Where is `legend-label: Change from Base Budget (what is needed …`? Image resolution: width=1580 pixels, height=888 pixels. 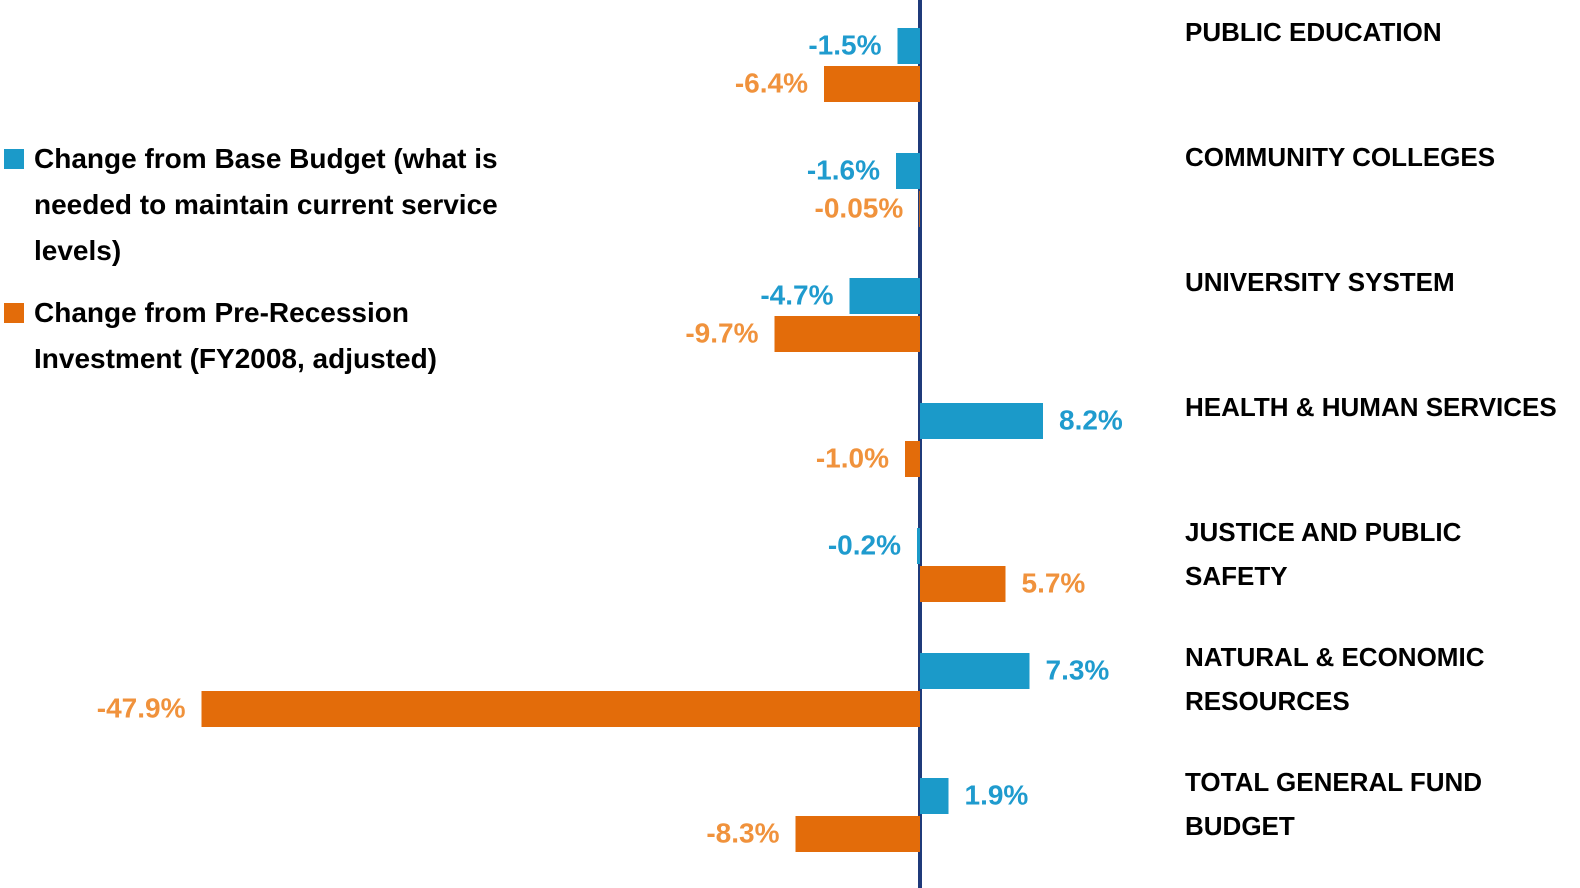
legend-label: Change from Base Budget (what is needed … is located at coordinates (266, 204).